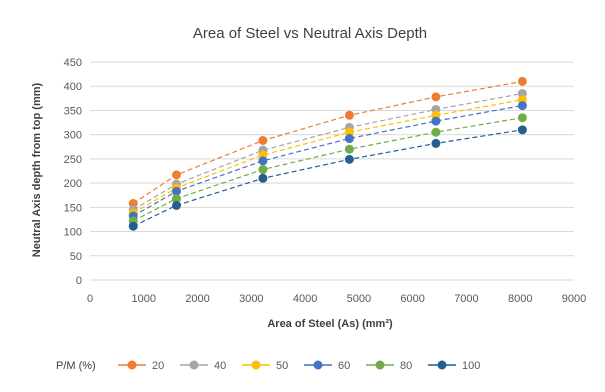 The height and width of the screenshot is (392, 605). I want to click on chart-title: Area of Steel vs Neutral Axis Depth, so click(310, 33).